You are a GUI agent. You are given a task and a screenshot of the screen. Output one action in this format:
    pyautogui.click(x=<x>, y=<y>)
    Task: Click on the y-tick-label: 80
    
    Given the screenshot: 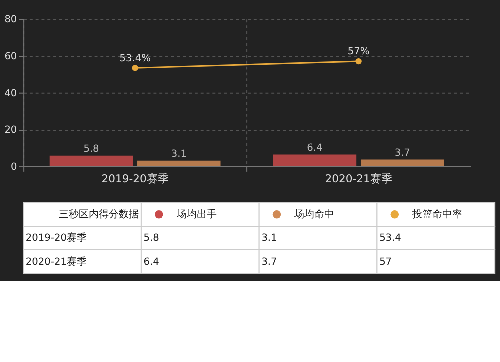 What is the action you would take?
    pyautogui.click(x=11, y=20)
    